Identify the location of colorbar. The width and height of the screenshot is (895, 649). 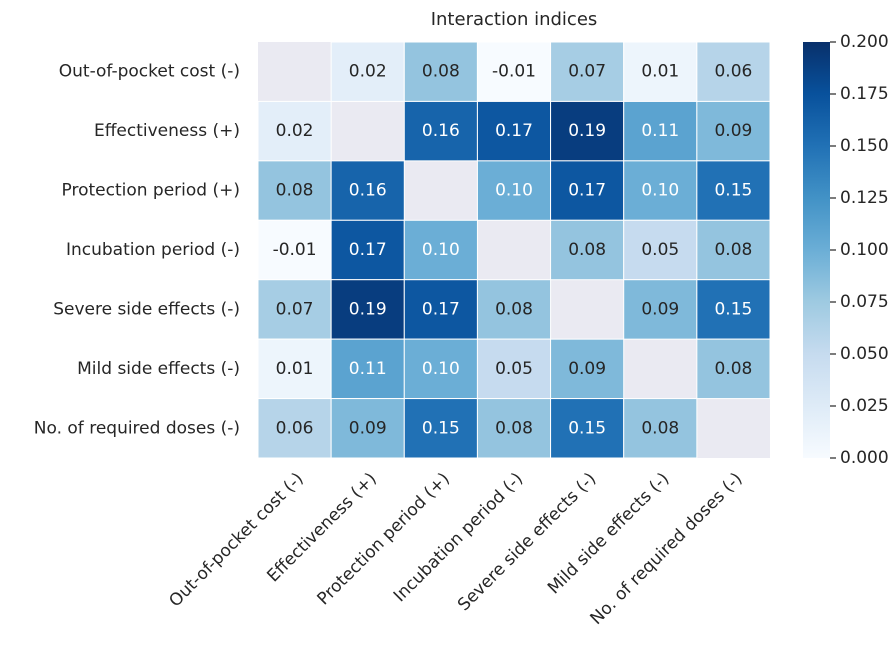
(816, 250).